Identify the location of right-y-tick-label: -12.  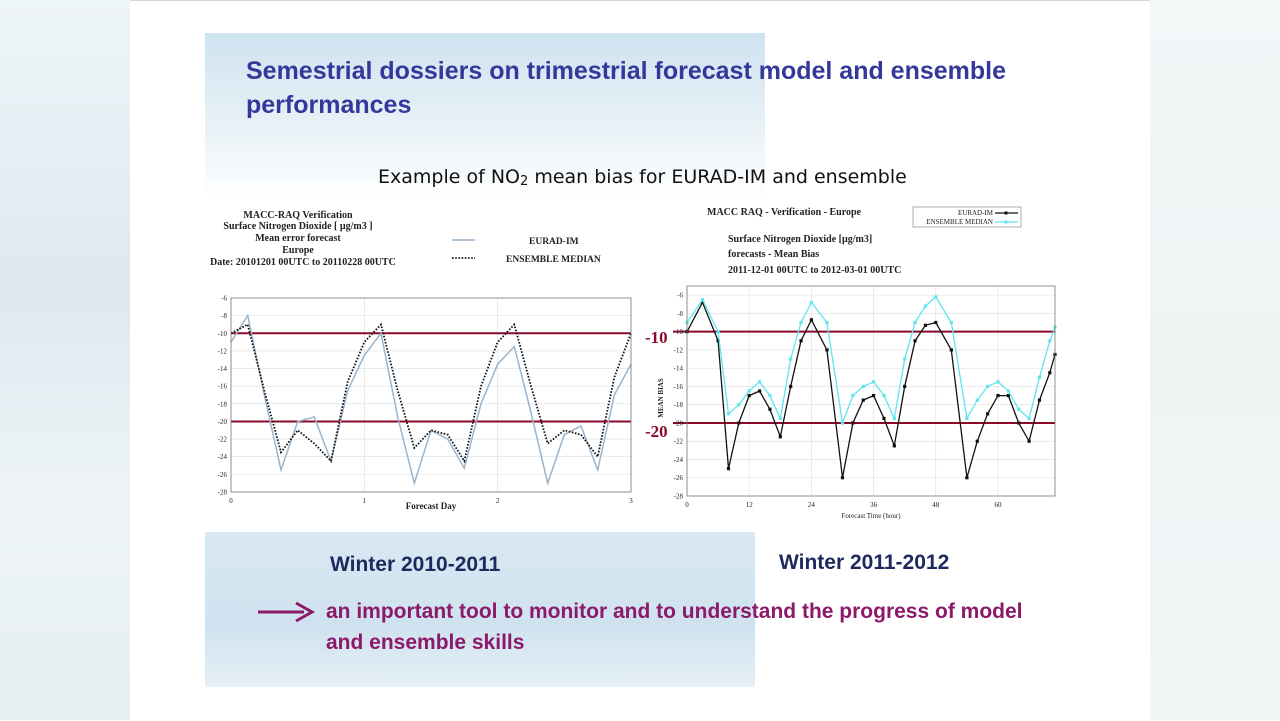
(679, 350).